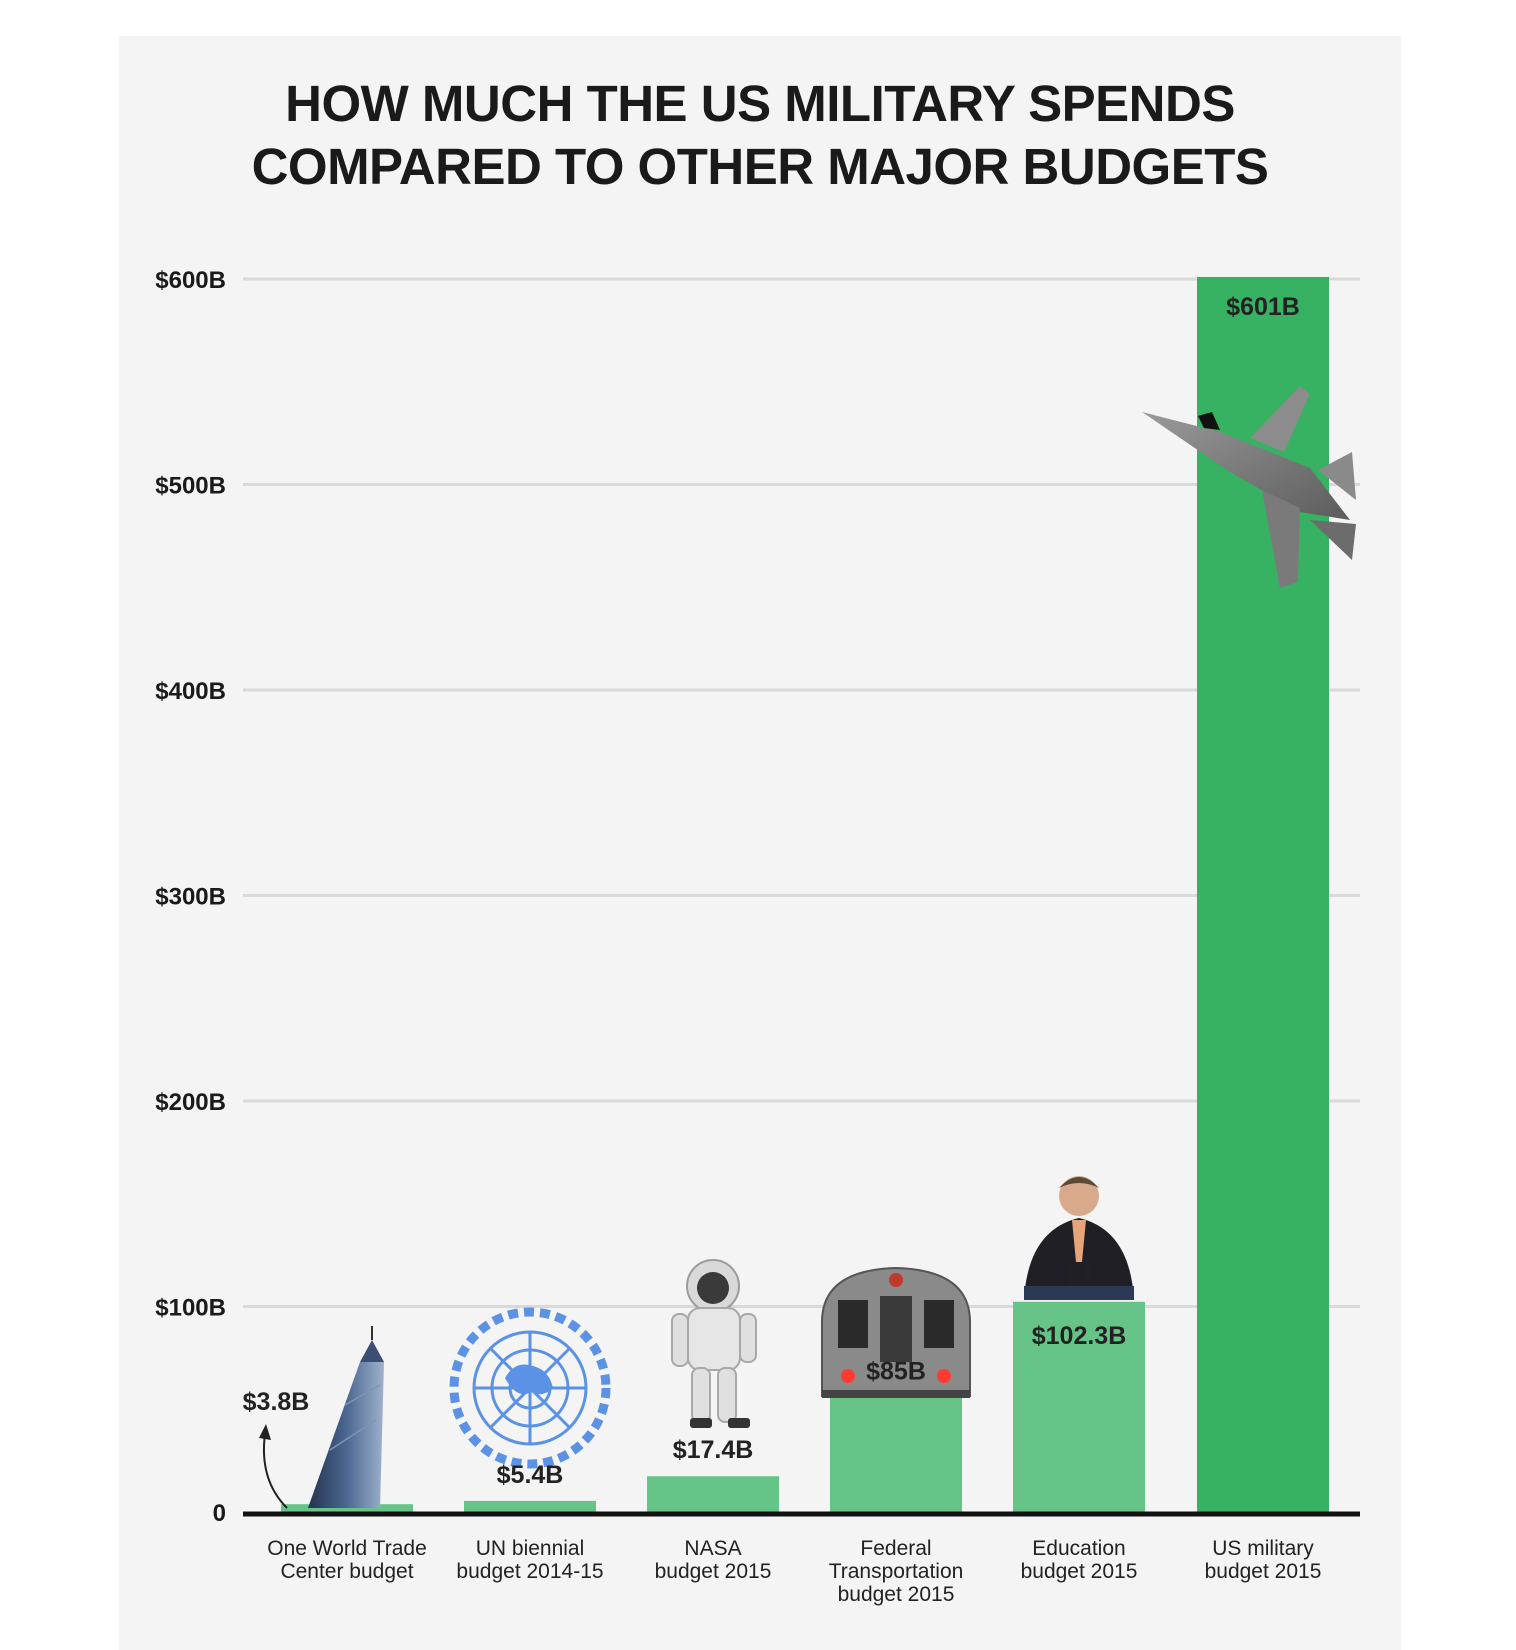 The height and width of the screenshot is (1650, 1516). What do you see at coordinates (346, 1417) in the screenshot?
I see `skyscraper-icon` at bounding box center [346, 1417].